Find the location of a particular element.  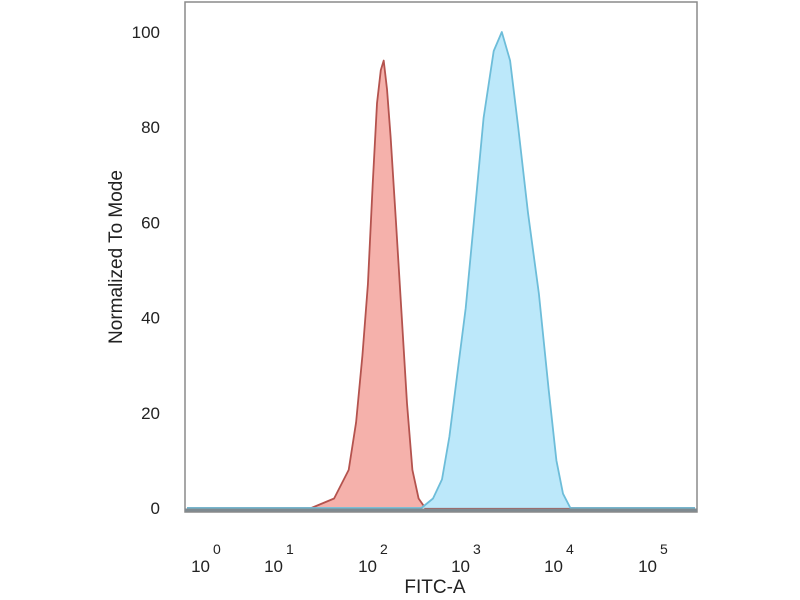

x-tick-exponent: 5 is located at coordinates (664, 549).